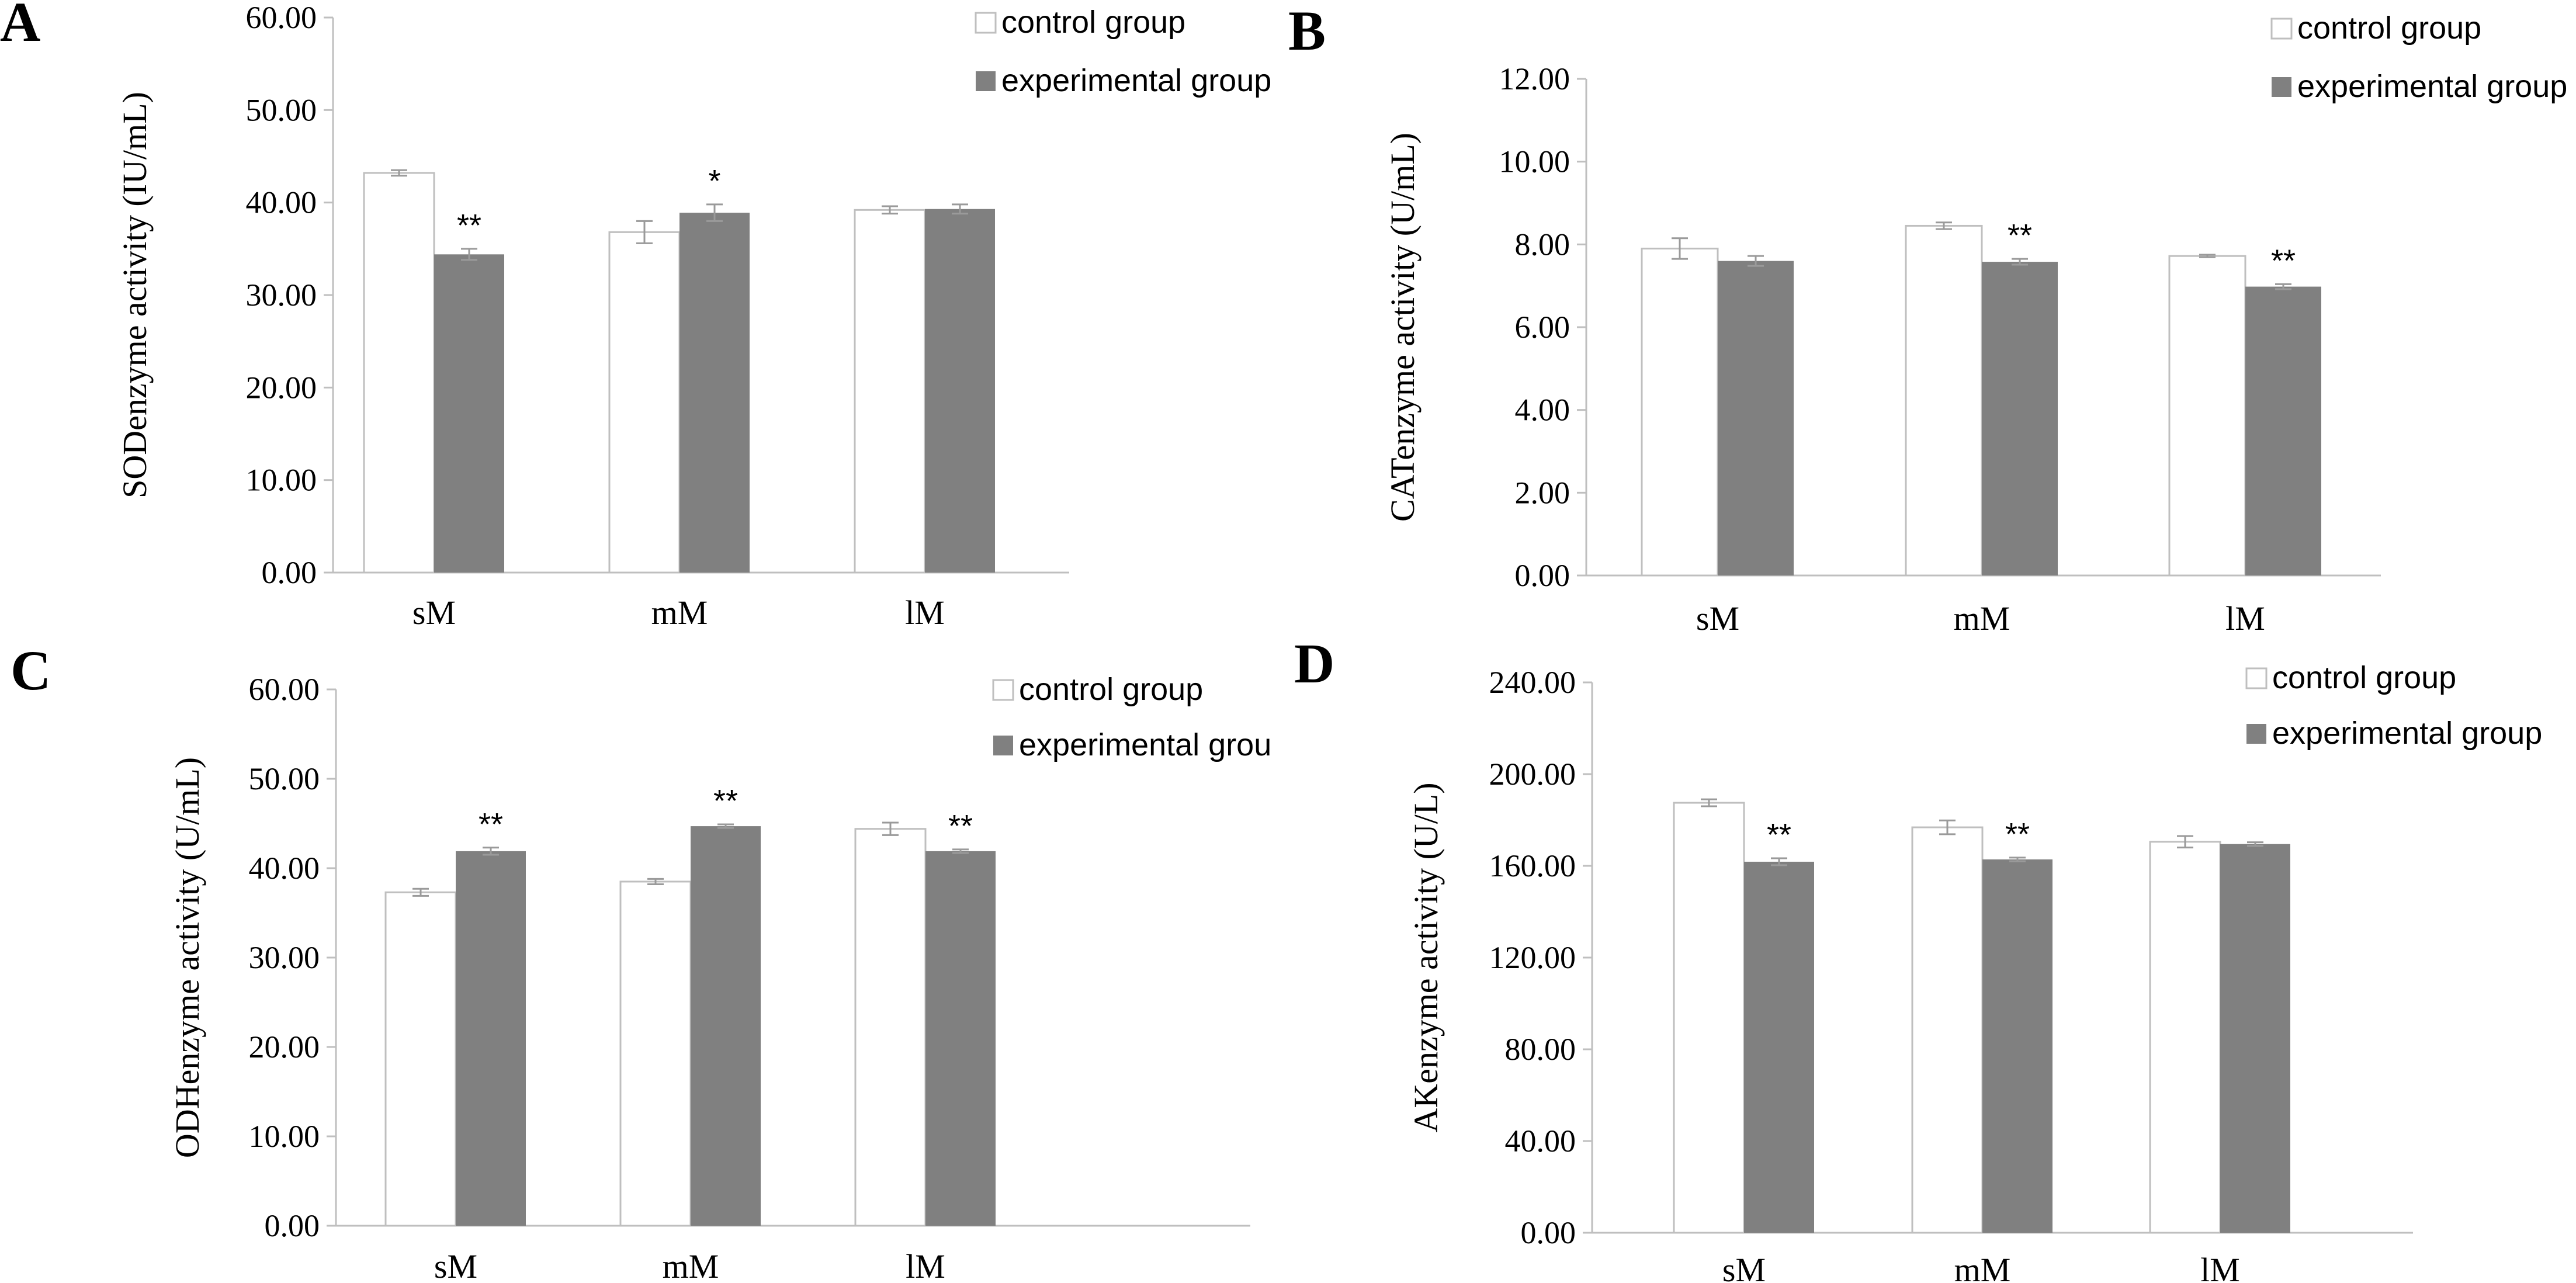 This screenshot has height=1283, width=2576. Describe the element at coordinates (1718, 618) in the screenshot. I see `panel-b-x-tick-label: sM` at that location.